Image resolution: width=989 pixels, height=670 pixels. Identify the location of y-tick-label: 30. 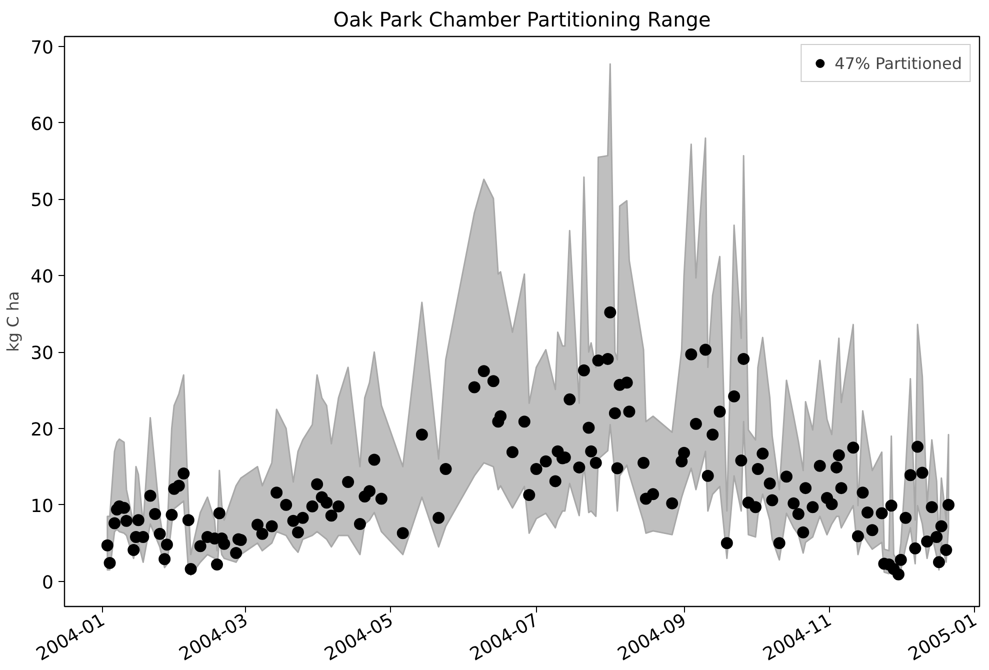
(42, 353).